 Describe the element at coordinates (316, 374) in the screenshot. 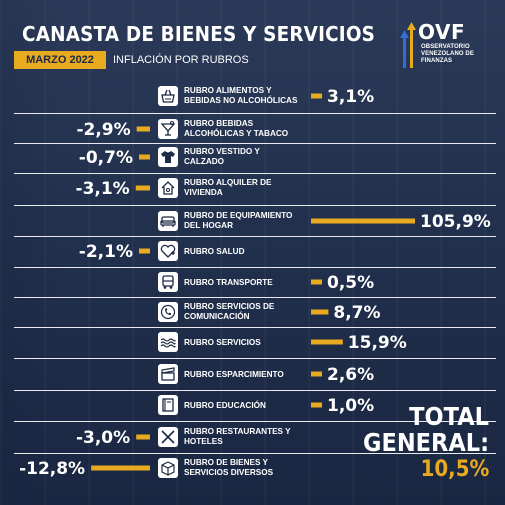

I see `bar-rubro-esparcimiento` at that location.